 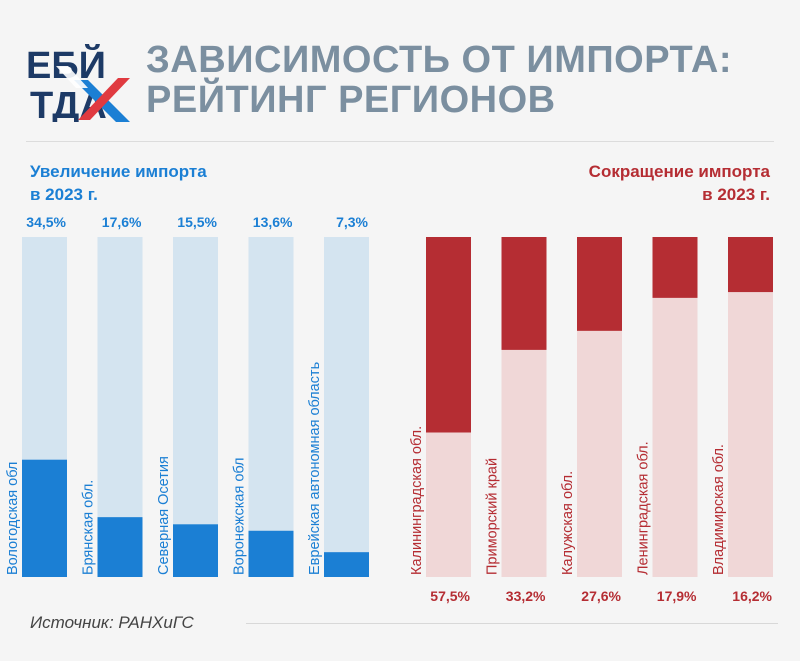 What do you see at coordinates (46, 222) in the screenshot?
I see `increase-value-label: 34,5%` at bounding box center [46, 222].